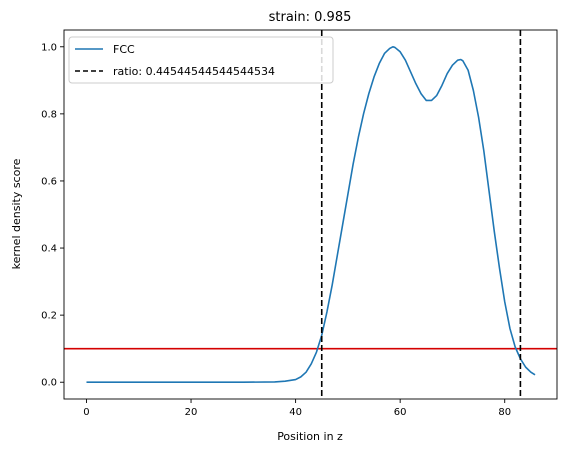  I want to click on y-tick-label-2: 0.4, so click(49, 249).